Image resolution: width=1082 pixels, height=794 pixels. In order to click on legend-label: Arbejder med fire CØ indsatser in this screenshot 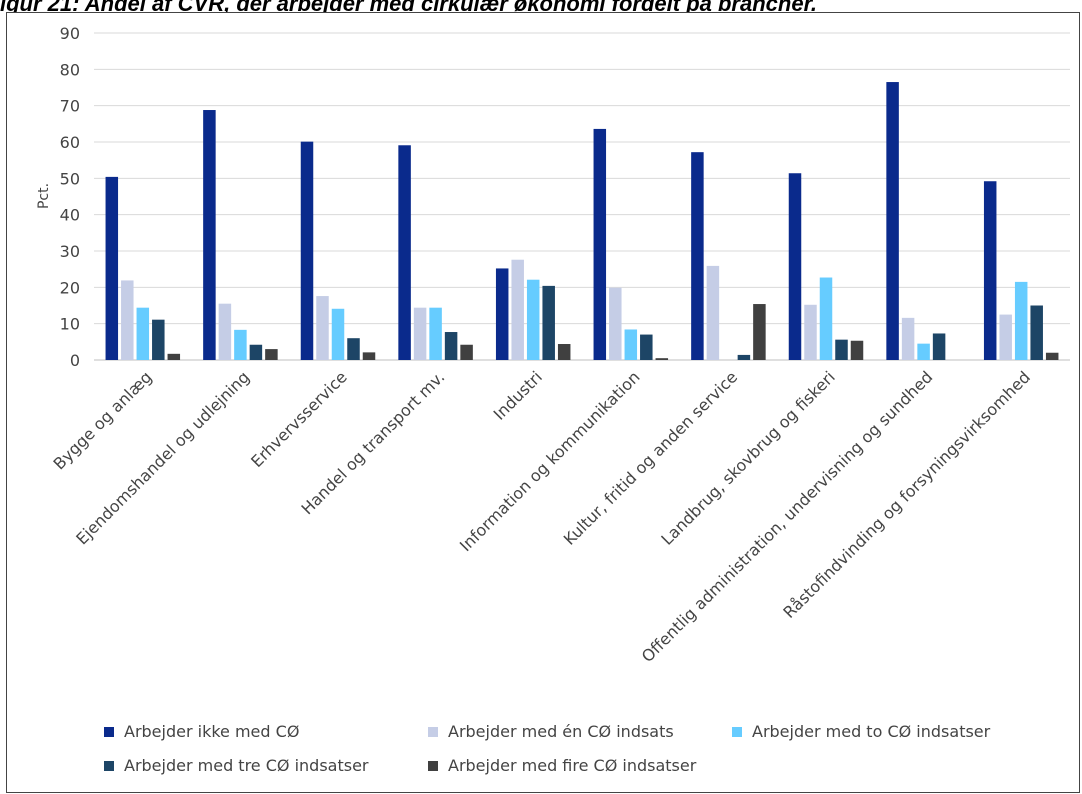, I will do `click(572, 765)`.